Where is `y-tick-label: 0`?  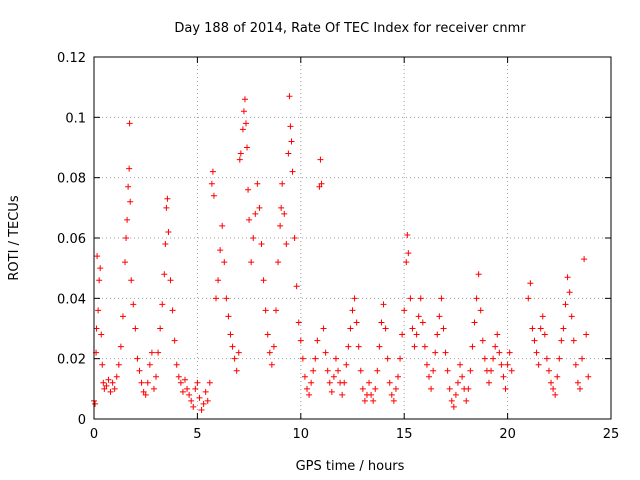 y-tick-label: 0 is located at coordinates (82, 420).